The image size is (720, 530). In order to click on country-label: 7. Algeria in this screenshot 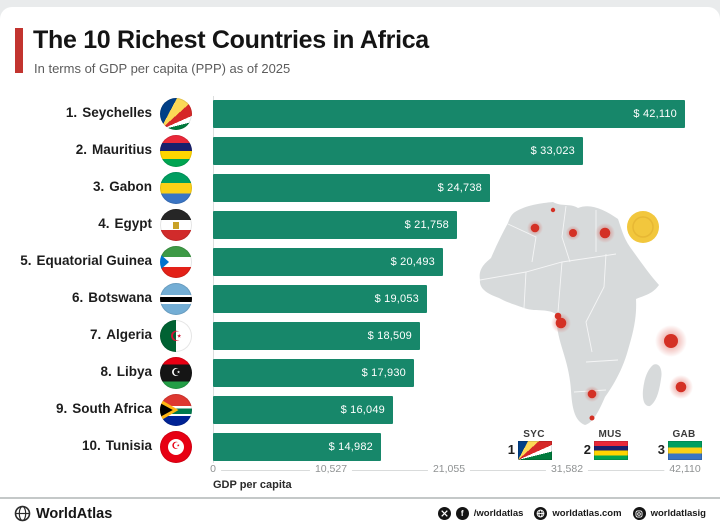, I will do `click(76, 334)`.